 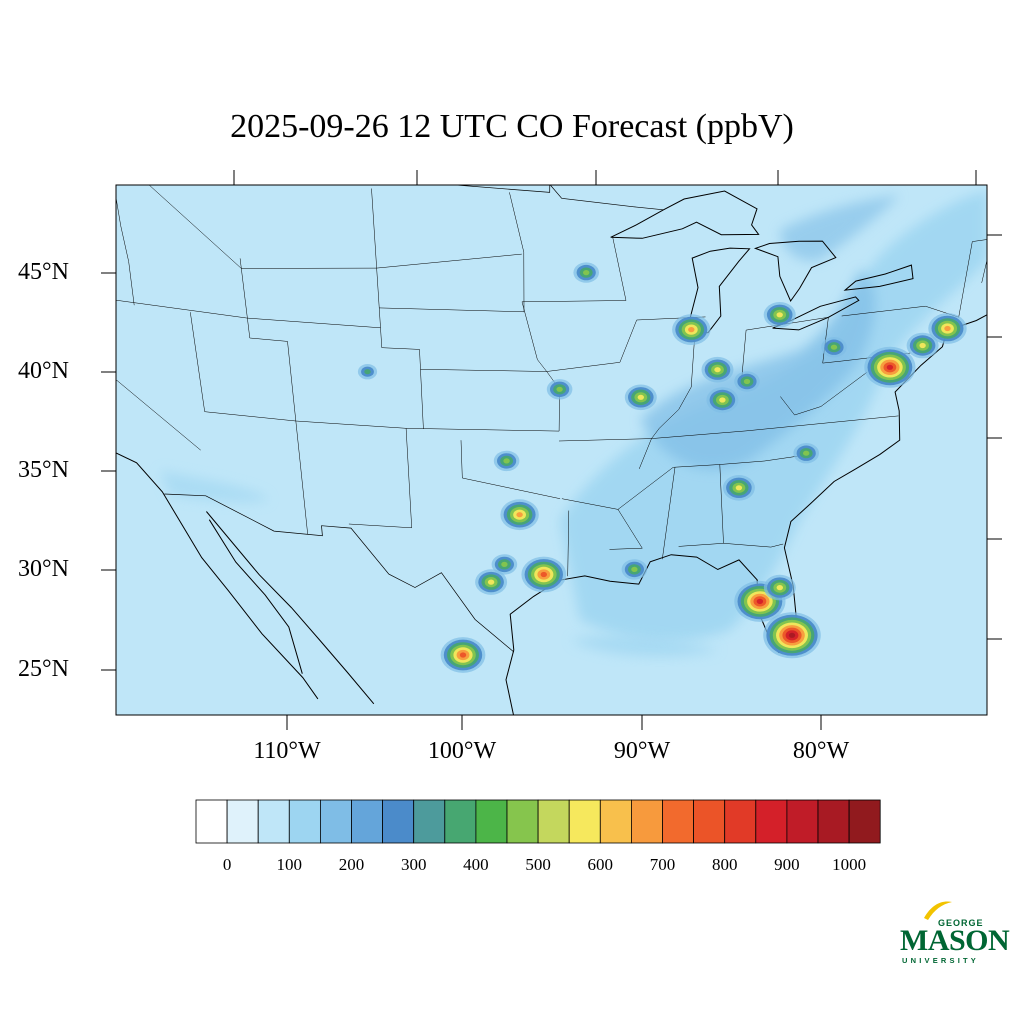 What do you see at coordinates (961, 923) in the screenshot?
I see `logo-george-text: GEORGE` at bounding box center [961, 923].